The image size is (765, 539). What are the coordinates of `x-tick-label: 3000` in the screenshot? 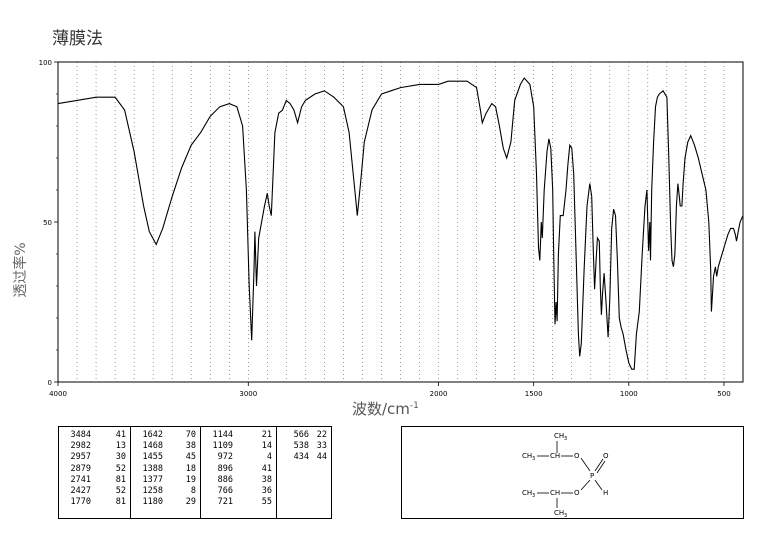 It's located at (248, 394).